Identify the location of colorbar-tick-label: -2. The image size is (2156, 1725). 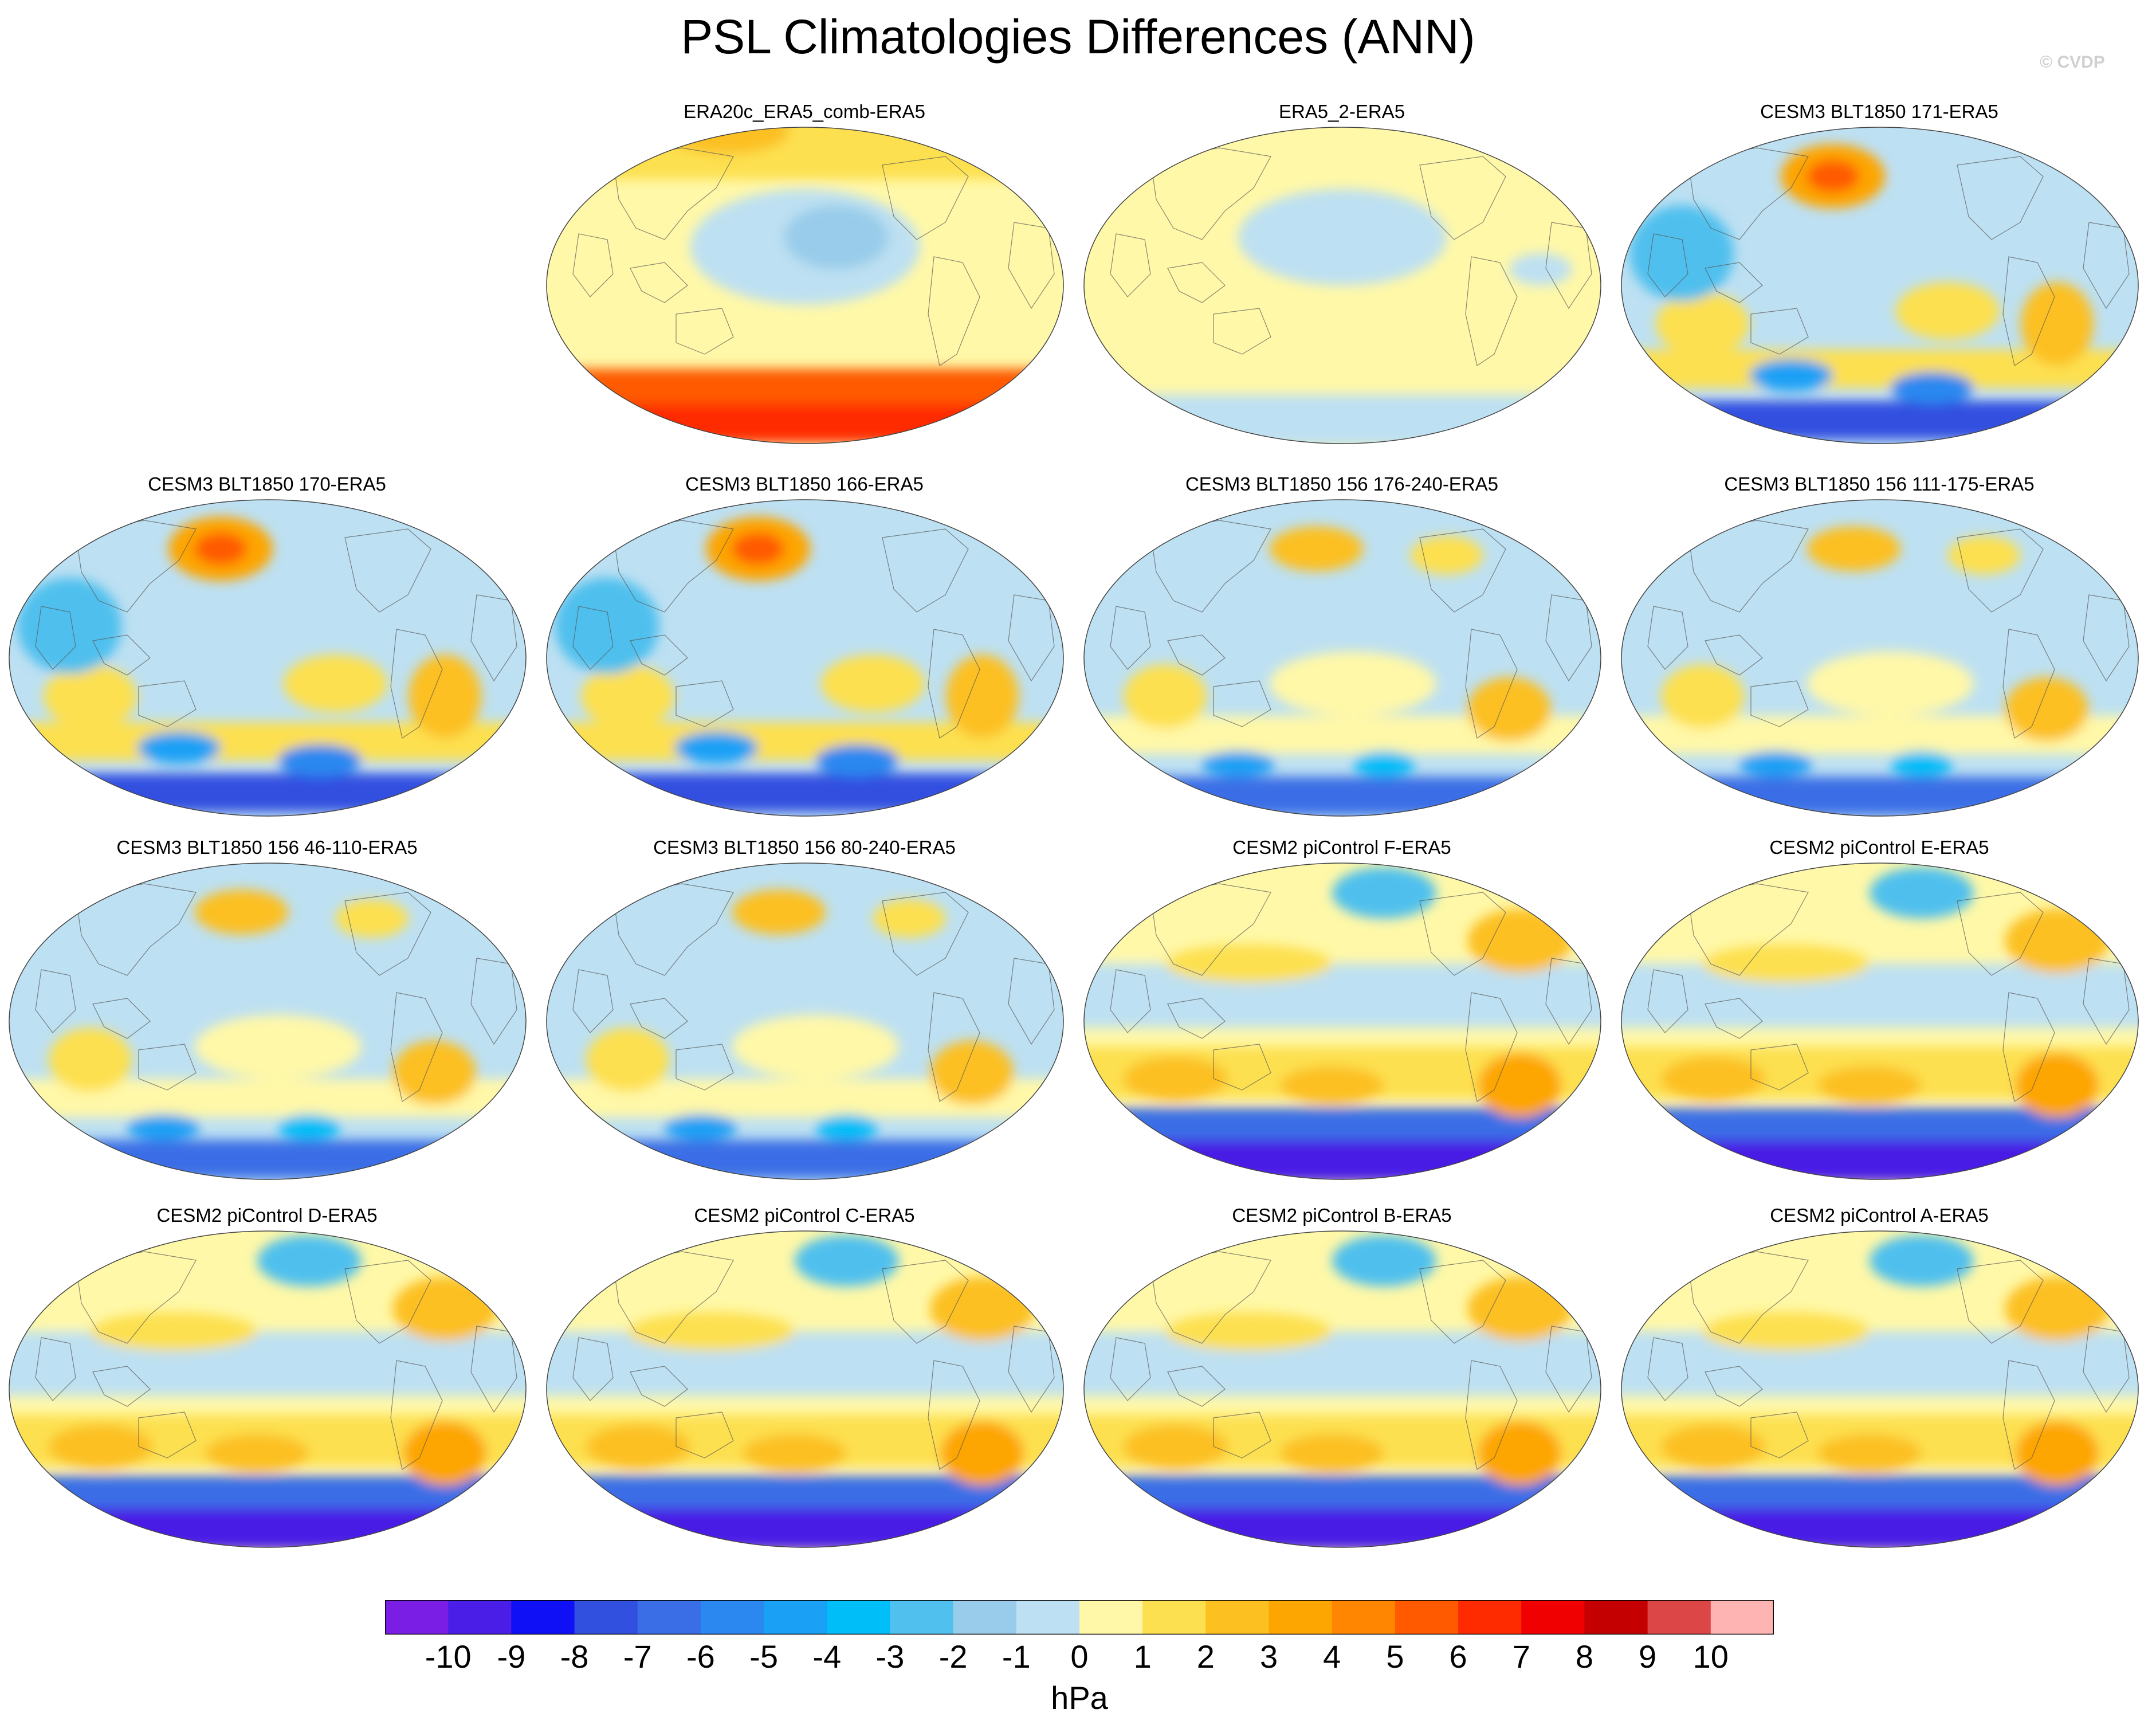
(953, 1657).